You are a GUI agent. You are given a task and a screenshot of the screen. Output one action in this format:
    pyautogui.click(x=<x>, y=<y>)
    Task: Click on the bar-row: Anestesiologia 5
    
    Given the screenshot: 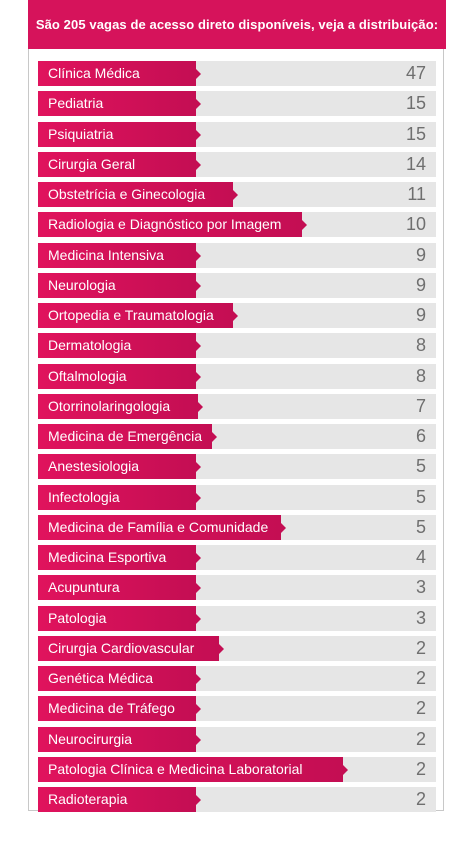 What is the action you would take?
    pyautogui.click(x=237, y=467)
    